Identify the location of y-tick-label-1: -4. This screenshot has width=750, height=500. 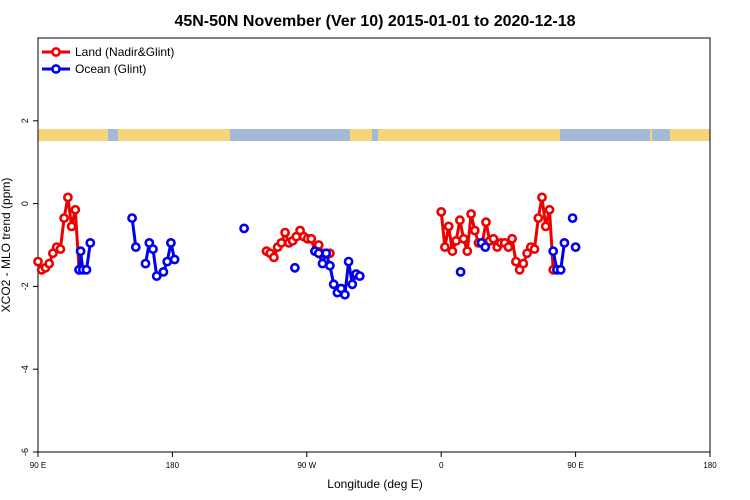
(25, 369).